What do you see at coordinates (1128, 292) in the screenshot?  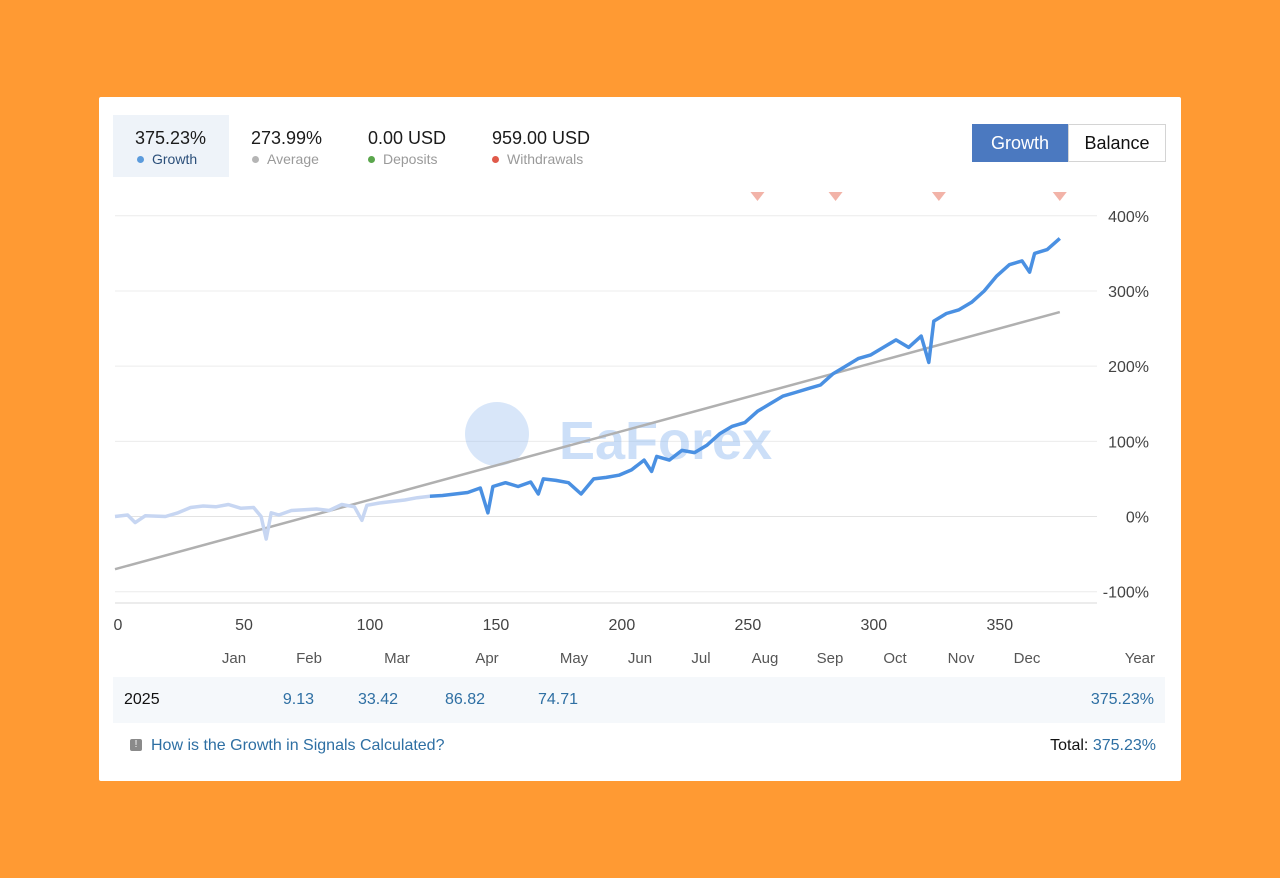 I see `y-tick-label: 300%` at bounding box center [1128, 292].